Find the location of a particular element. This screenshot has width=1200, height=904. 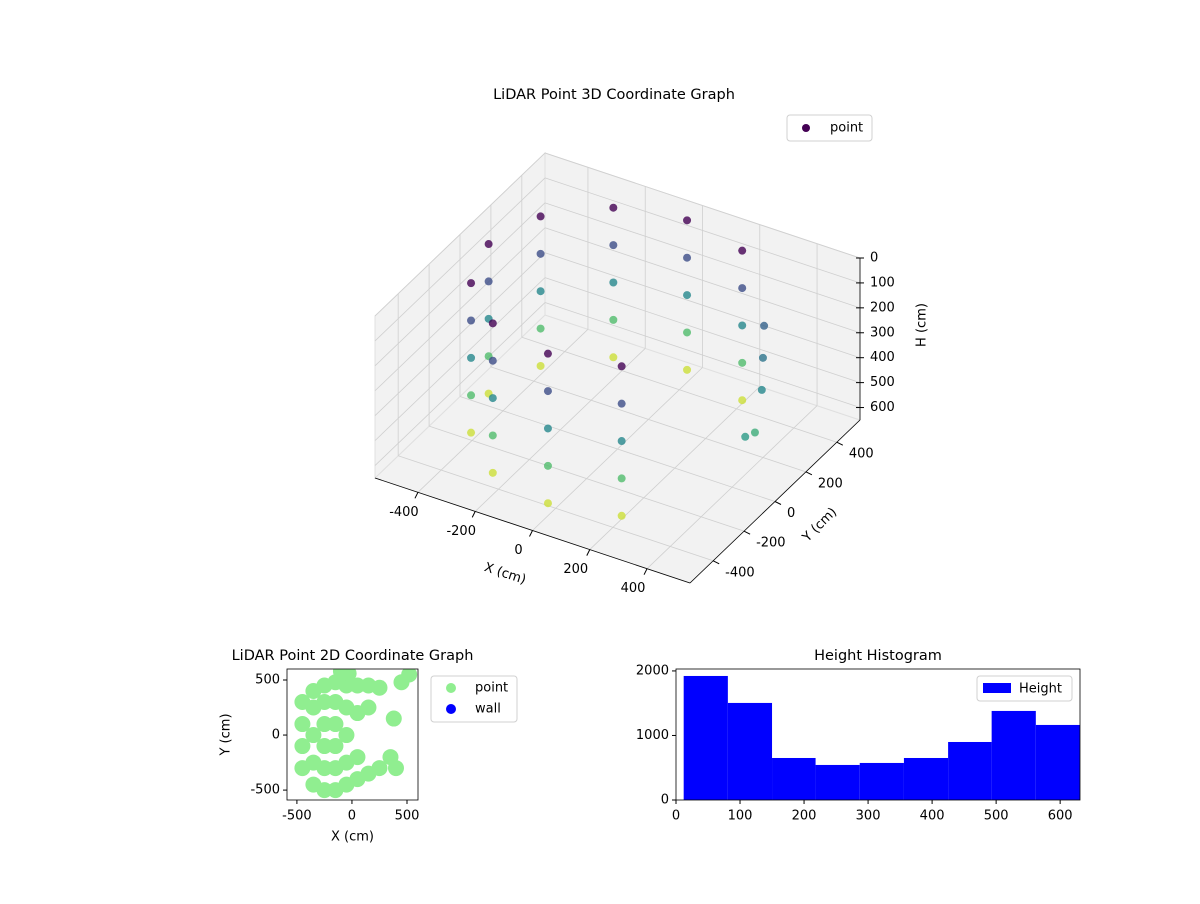

x-tick-label: 300 is located at coordinates (868, 816).